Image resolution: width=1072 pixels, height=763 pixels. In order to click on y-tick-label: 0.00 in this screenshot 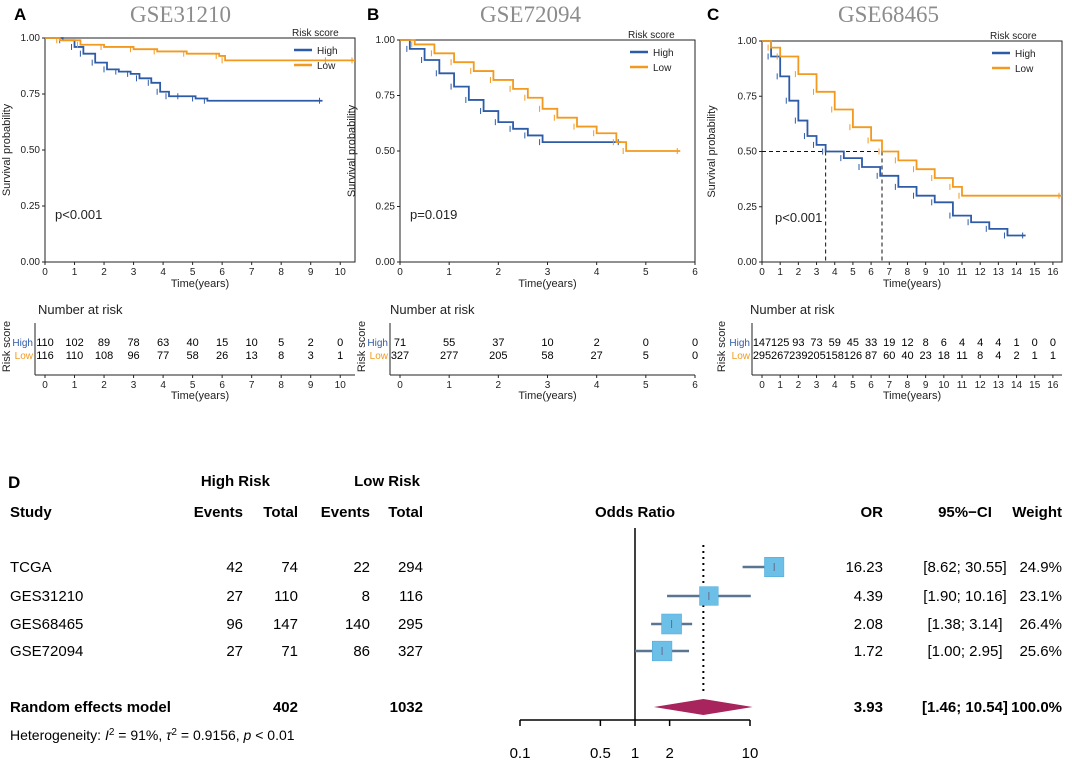, I will do `click(386, 262)`.